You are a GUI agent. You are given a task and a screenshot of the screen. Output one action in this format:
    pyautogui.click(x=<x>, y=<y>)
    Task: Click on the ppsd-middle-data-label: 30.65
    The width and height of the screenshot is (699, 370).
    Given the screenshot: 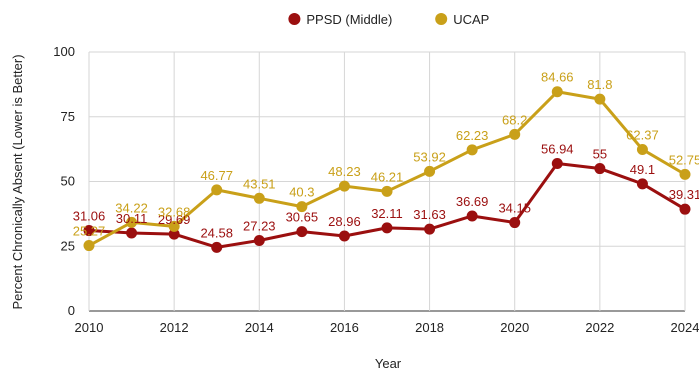 What is the action you would take?
    pyautogui.click(x=302, y=217)
    